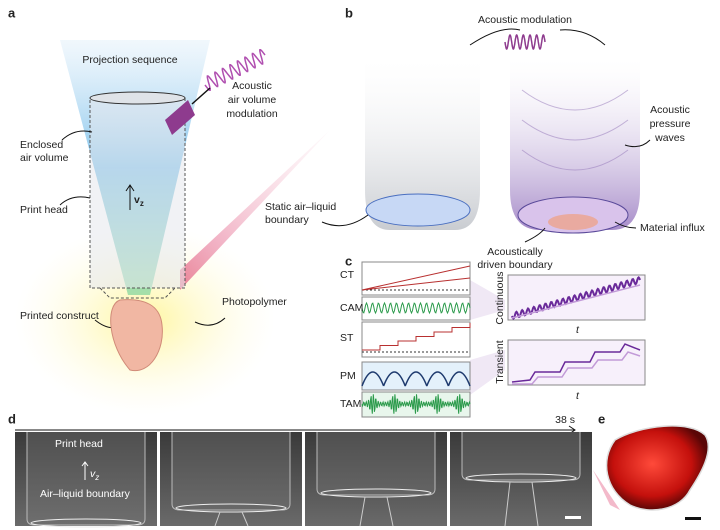 The image size is (720, 530). What do you see at coordinates (349, 12) in the screenshot?
I see `panel-label: b` at bounding box center [349, 12].